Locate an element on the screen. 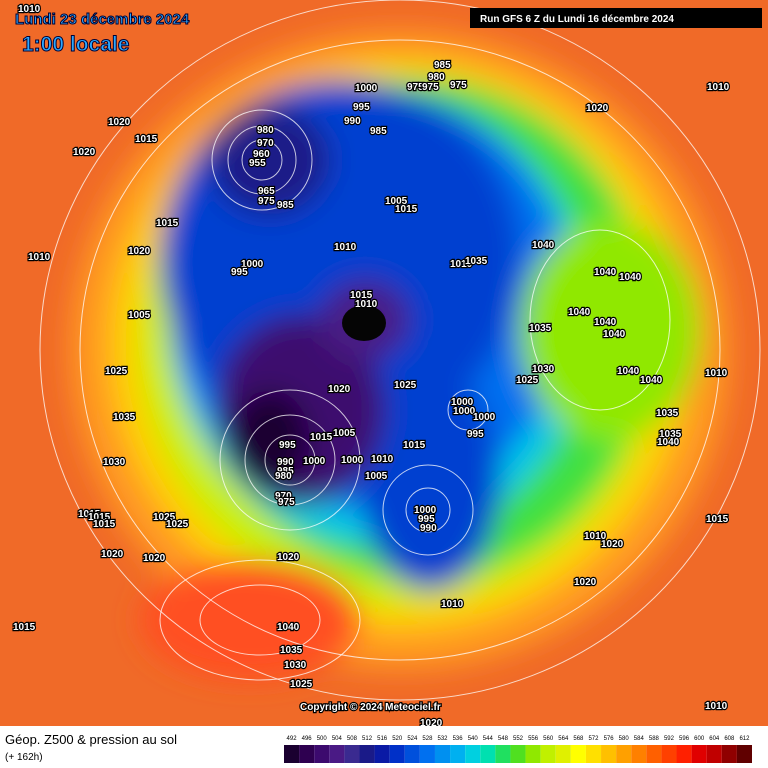 The height and width of the screenshot is (768, 768). scale-label: 532 is located at coordinates (443, 739).